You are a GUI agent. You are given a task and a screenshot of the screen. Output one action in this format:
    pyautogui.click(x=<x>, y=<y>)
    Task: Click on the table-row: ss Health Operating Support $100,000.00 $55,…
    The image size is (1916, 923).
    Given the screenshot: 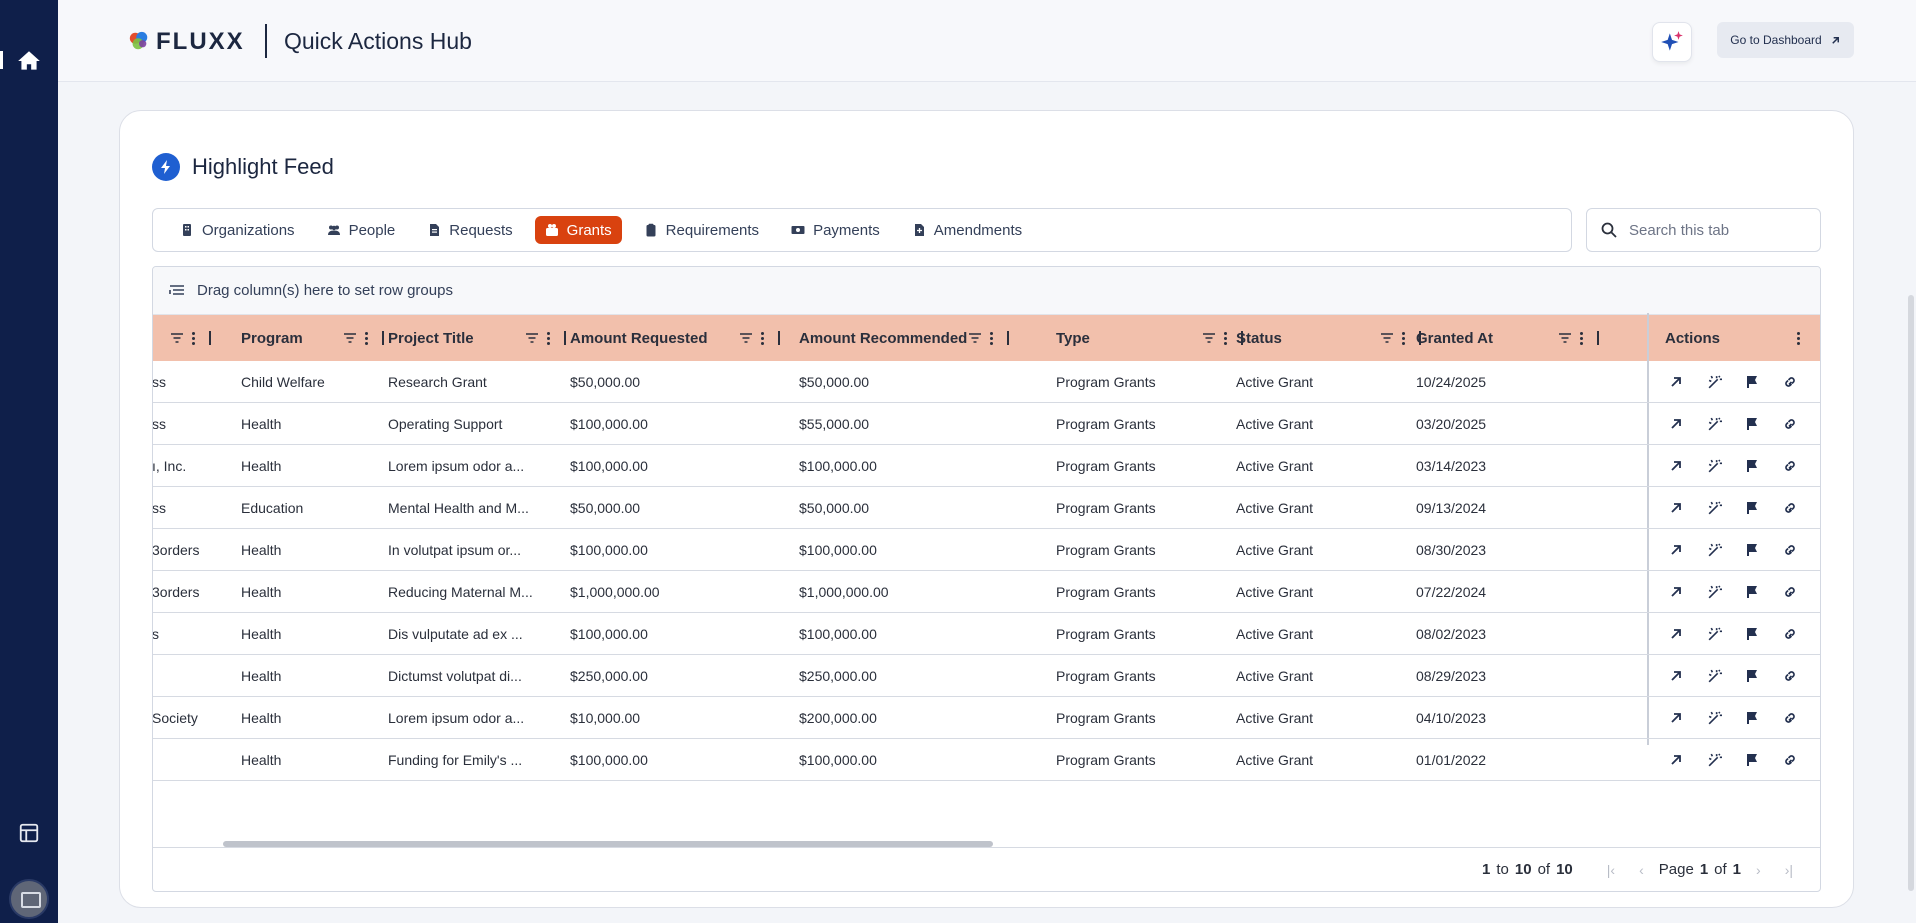 What is the action you would take?
    pyautogui.click(x=986, y=424)
    